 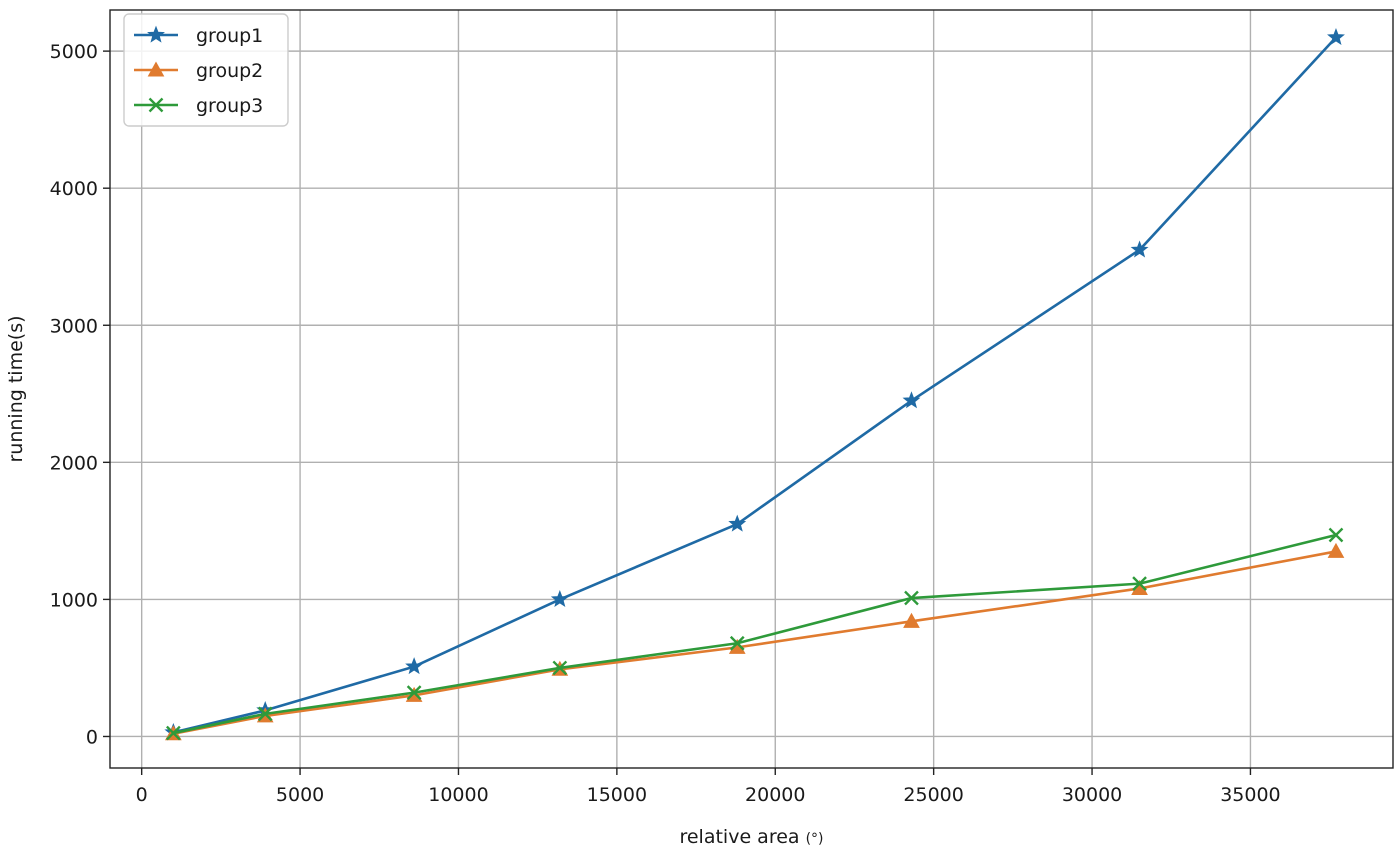 What do you see at coordinates (1250, 795) in the screenshot?
I see `x-tick-label: 35000` at bounding box center [1250, 795].